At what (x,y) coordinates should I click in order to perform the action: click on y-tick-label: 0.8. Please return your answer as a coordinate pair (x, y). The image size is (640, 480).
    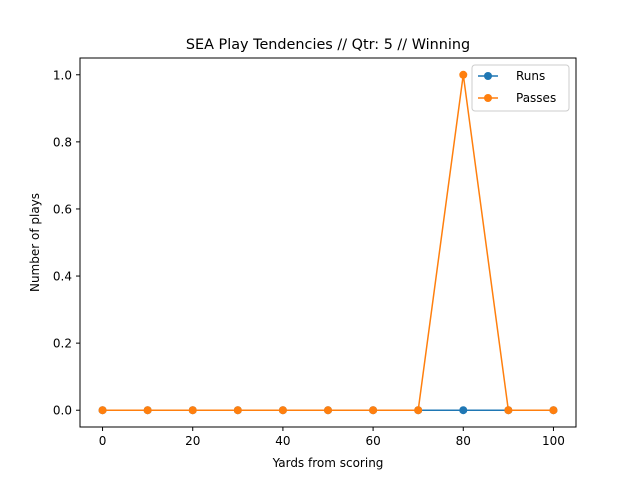
    Looking at the image, I should click on (62, 142).